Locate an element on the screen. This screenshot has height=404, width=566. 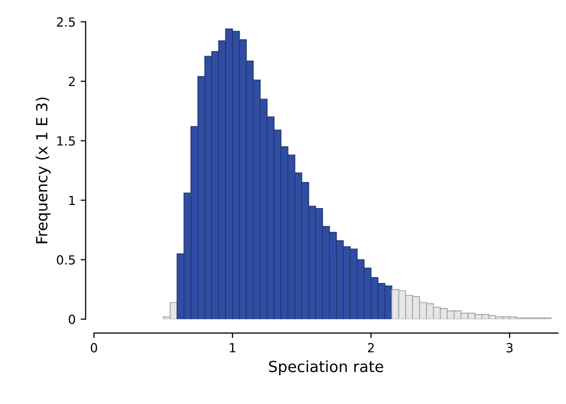
y-tick-label: 1 is located at coordinates (72, 200).